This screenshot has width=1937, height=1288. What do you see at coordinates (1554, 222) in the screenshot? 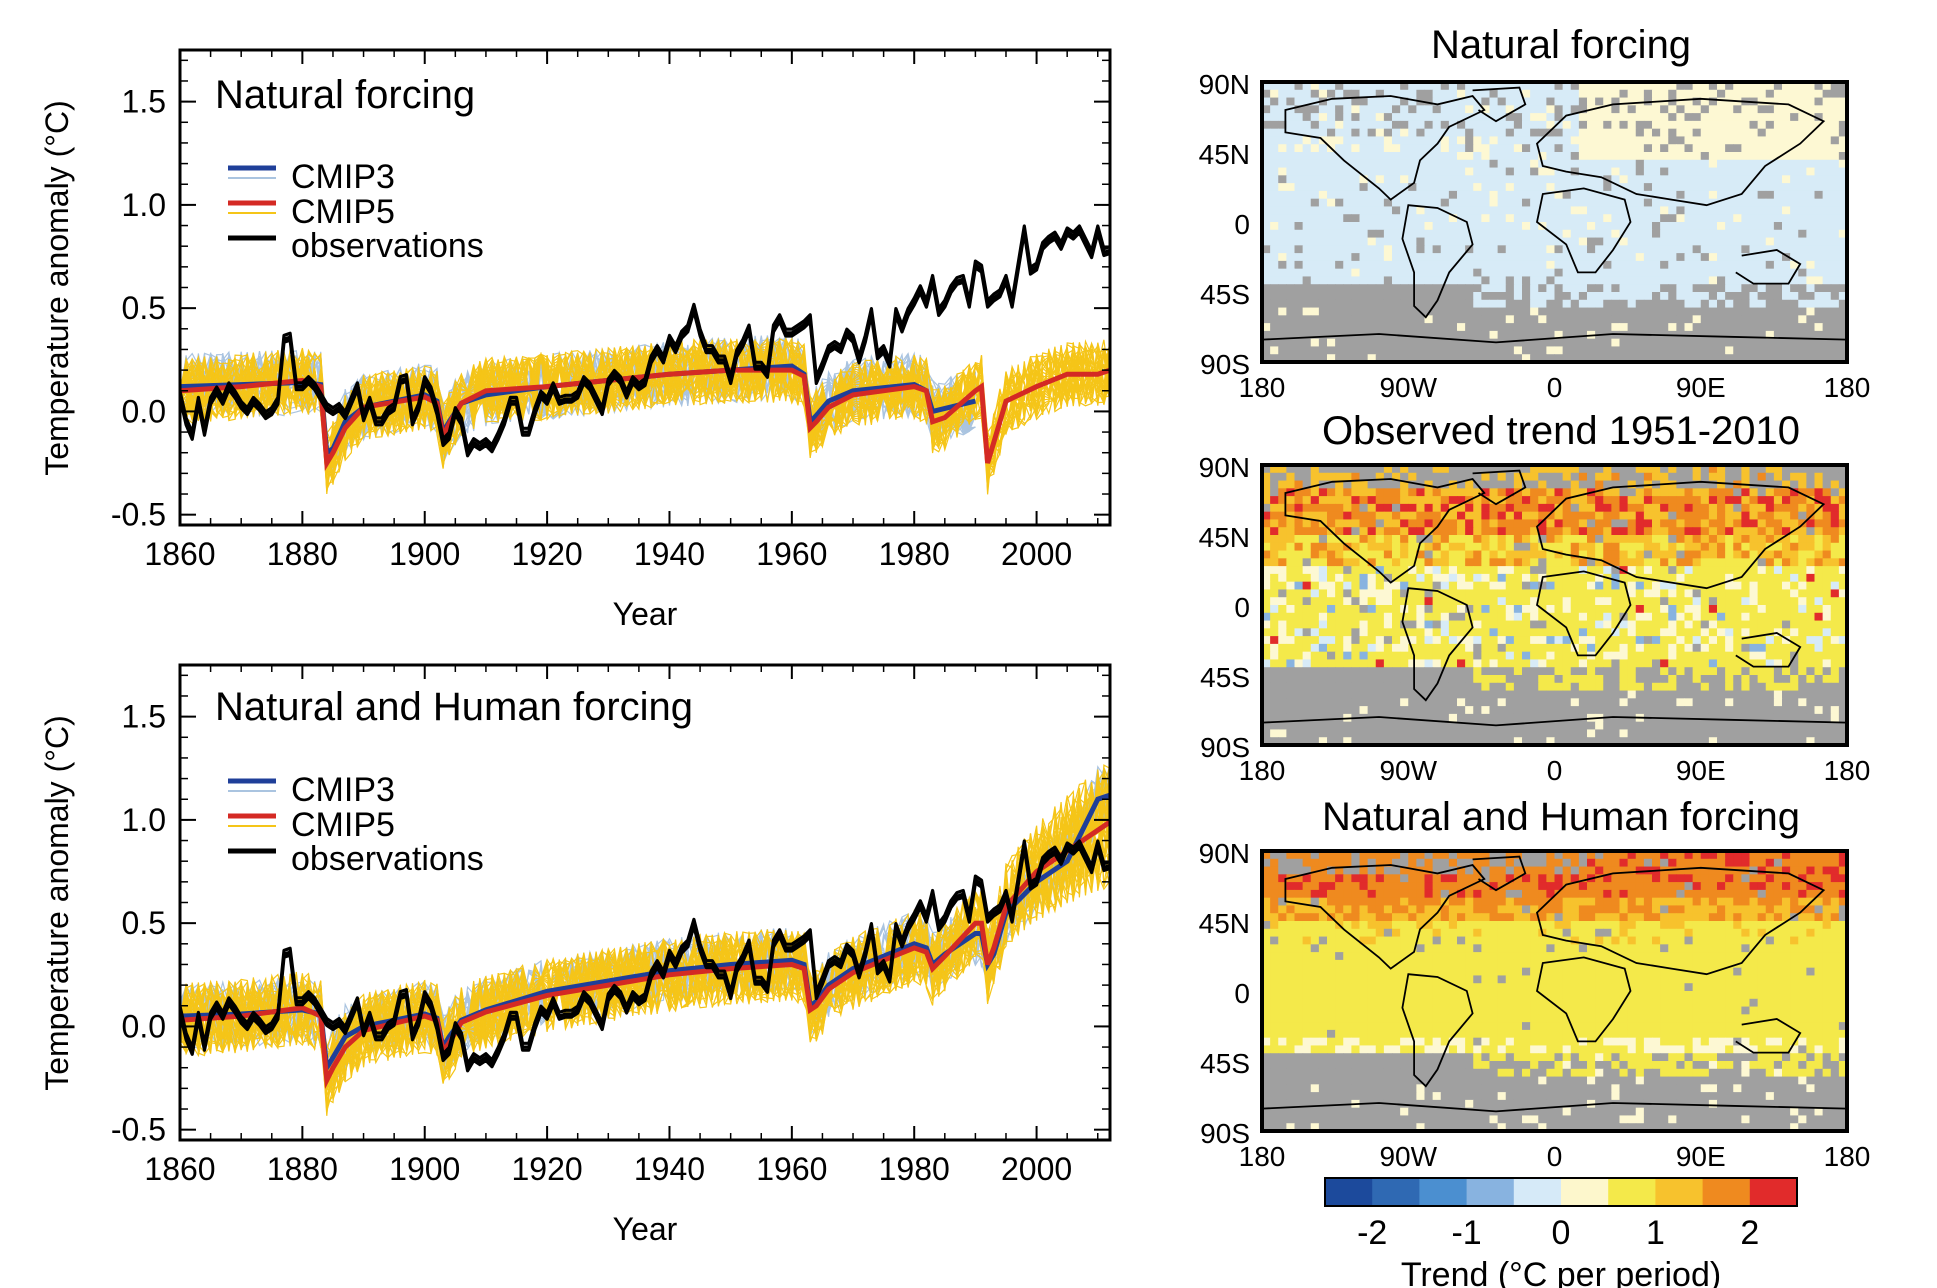
I see `map-frame` at bounding box center [1554, 222].